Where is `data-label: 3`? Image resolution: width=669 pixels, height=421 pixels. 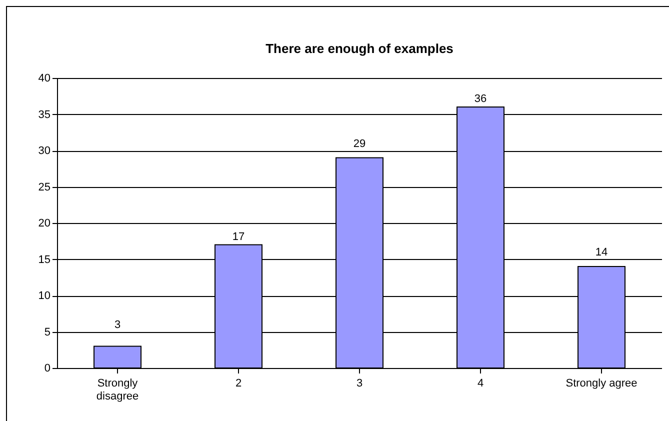
data-label: 3 is located at coordinates (117, 324).